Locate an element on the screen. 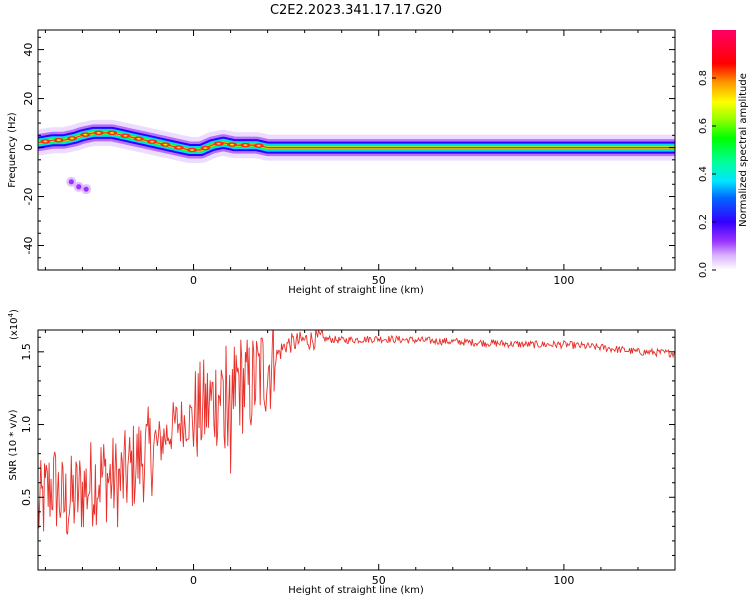 The height and width of the screenshot is (600, 750). spectrogram-y-tick-label: -40 is located at coordinates (28, 246).